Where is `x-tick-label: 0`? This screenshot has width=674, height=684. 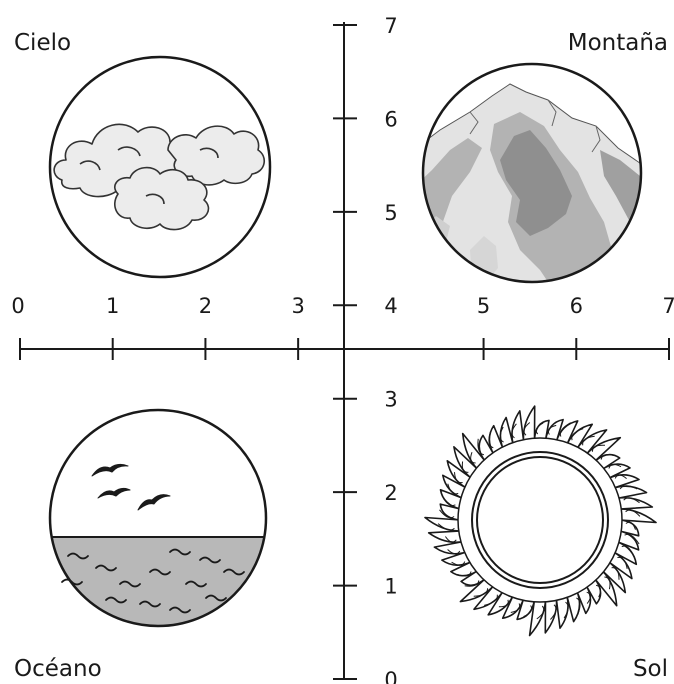 x-tick-label: 0 is located at coordinates (17, 306).